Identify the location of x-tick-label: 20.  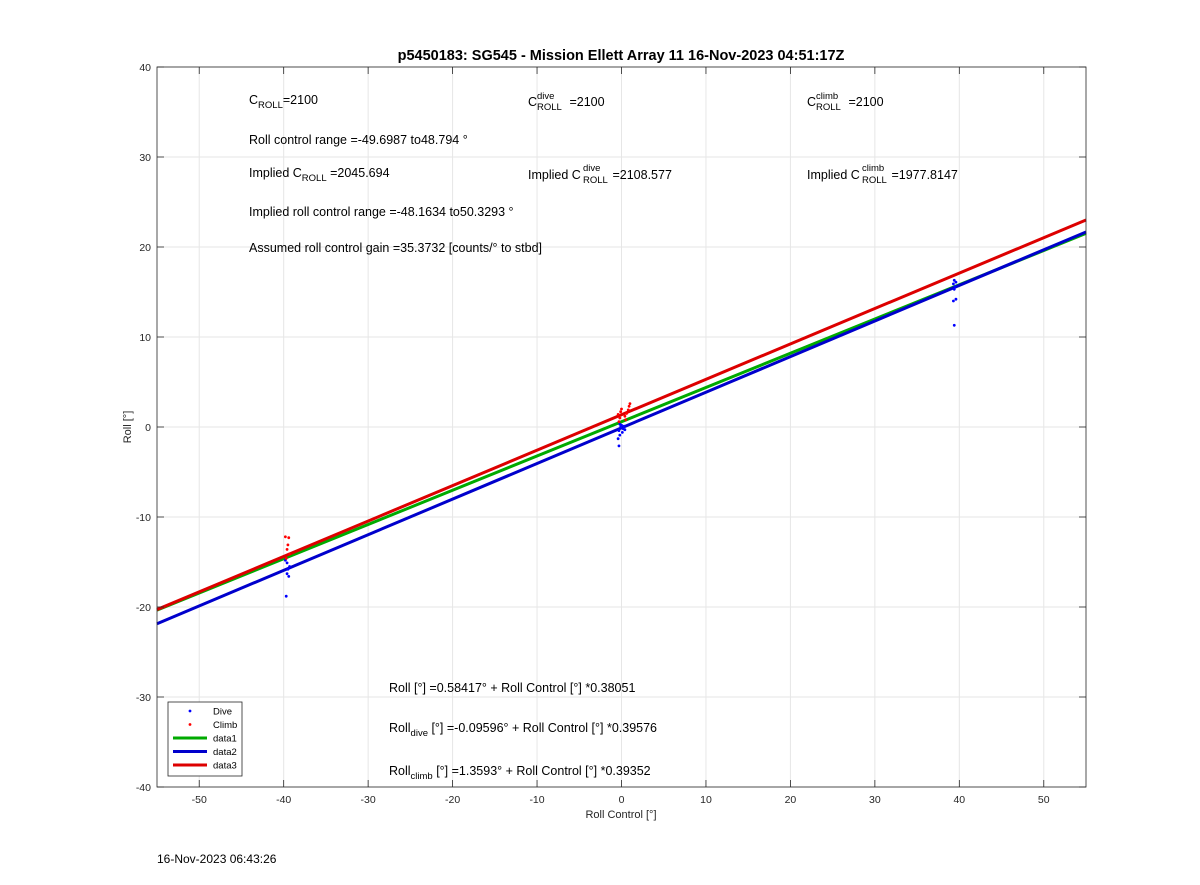
(791, 800).